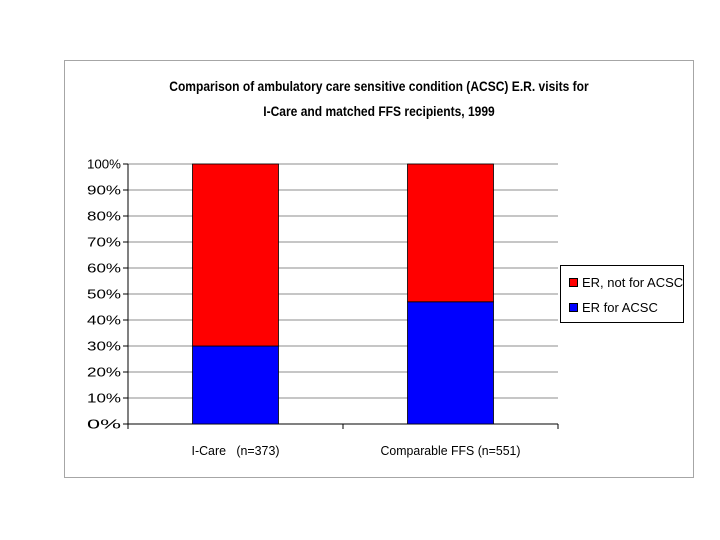  Describe the element at coordinates (104, 320) in the screenshot. I see `y-tick-label: 40%` at that location.